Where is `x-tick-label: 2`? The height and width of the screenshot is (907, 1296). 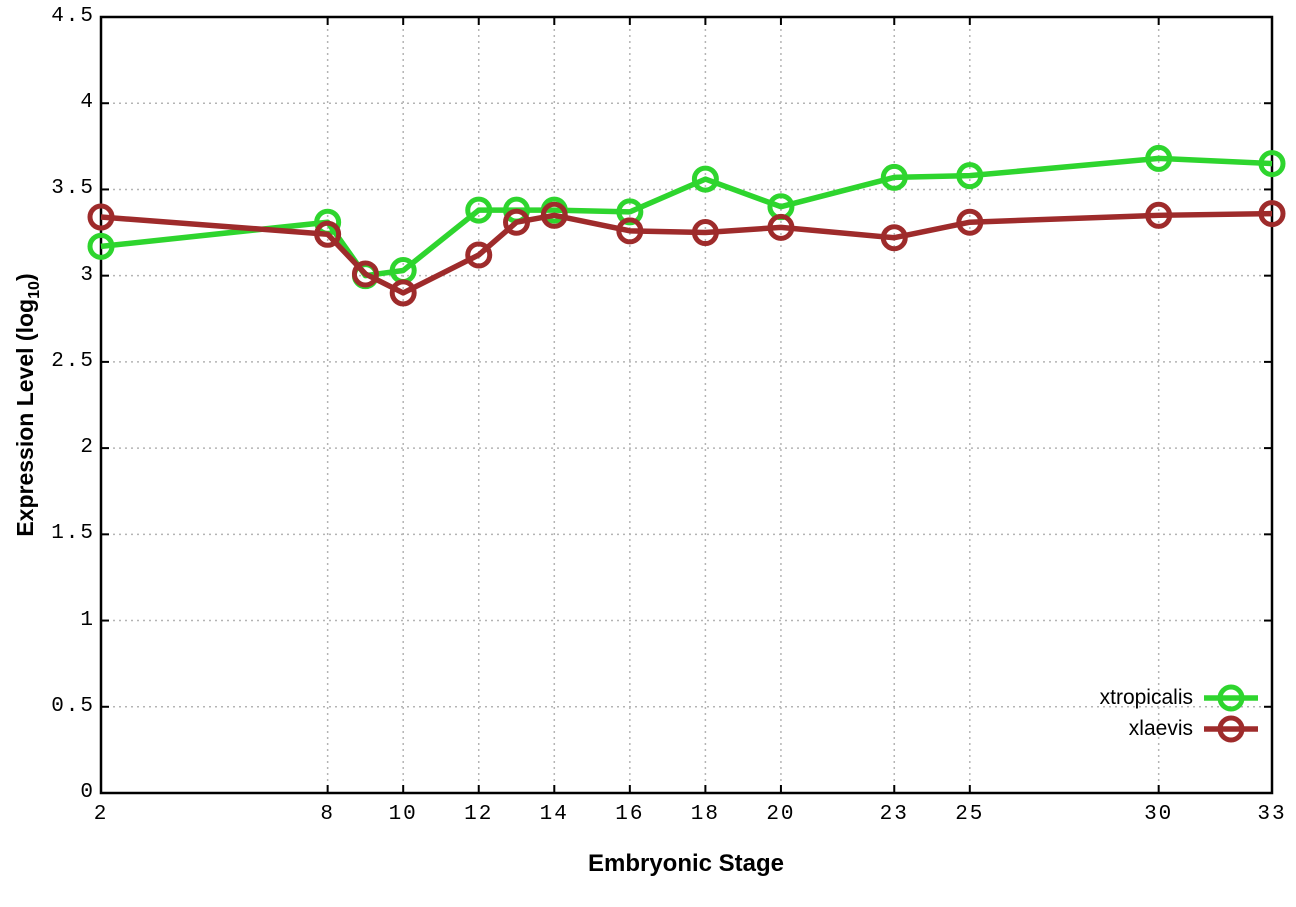
x-tick-label: 2 is located at coordinates (101, 814).